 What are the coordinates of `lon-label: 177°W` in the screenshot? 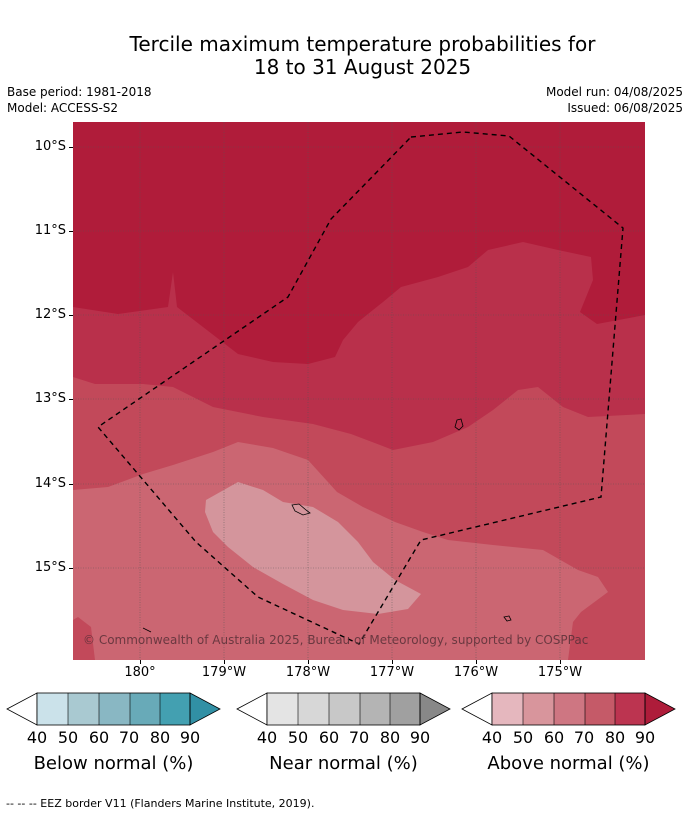 It's located at (392, 672).